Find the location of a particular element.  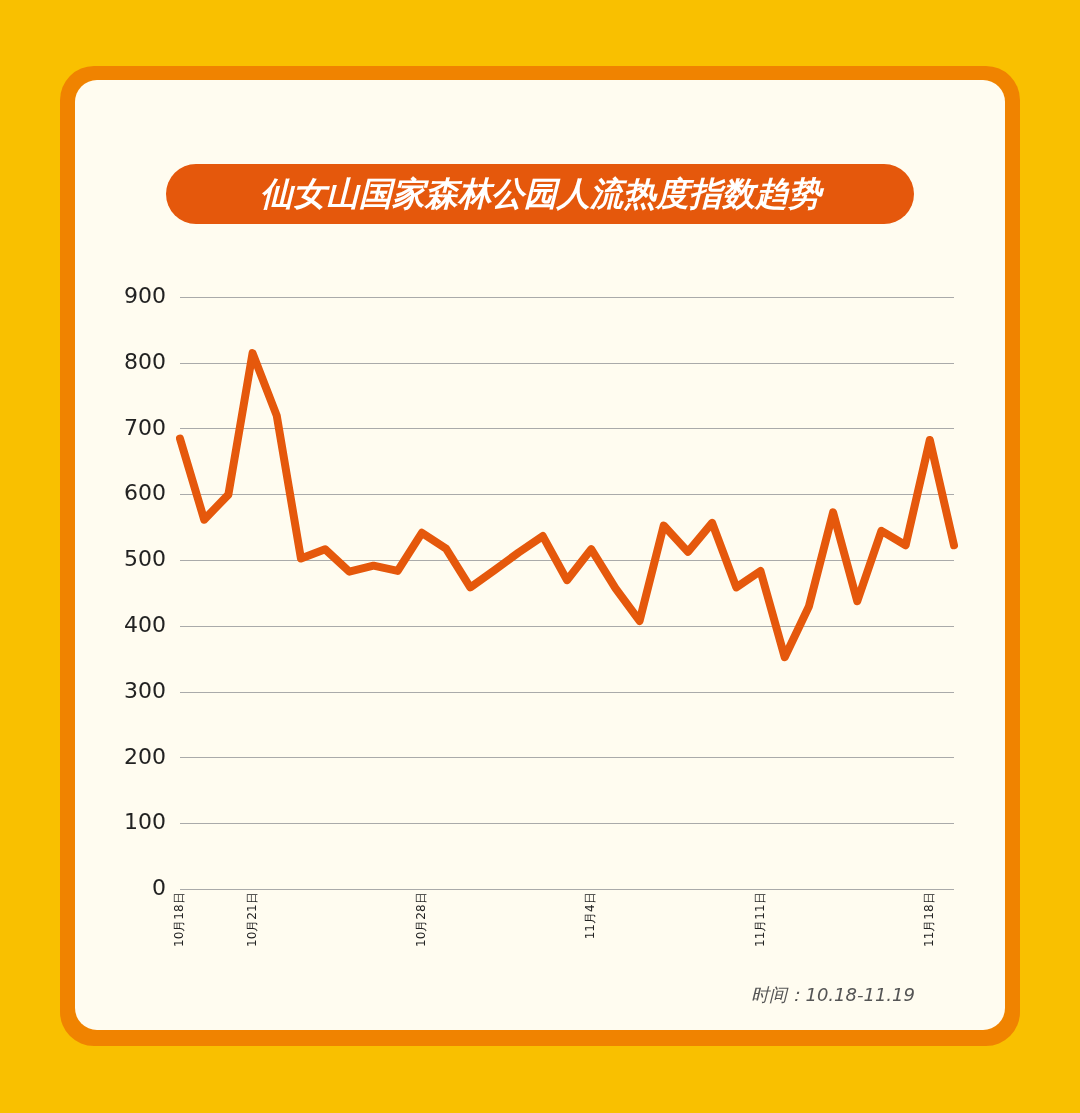

x-tick-label: 11月4日 is located at coordinates (590, 916).